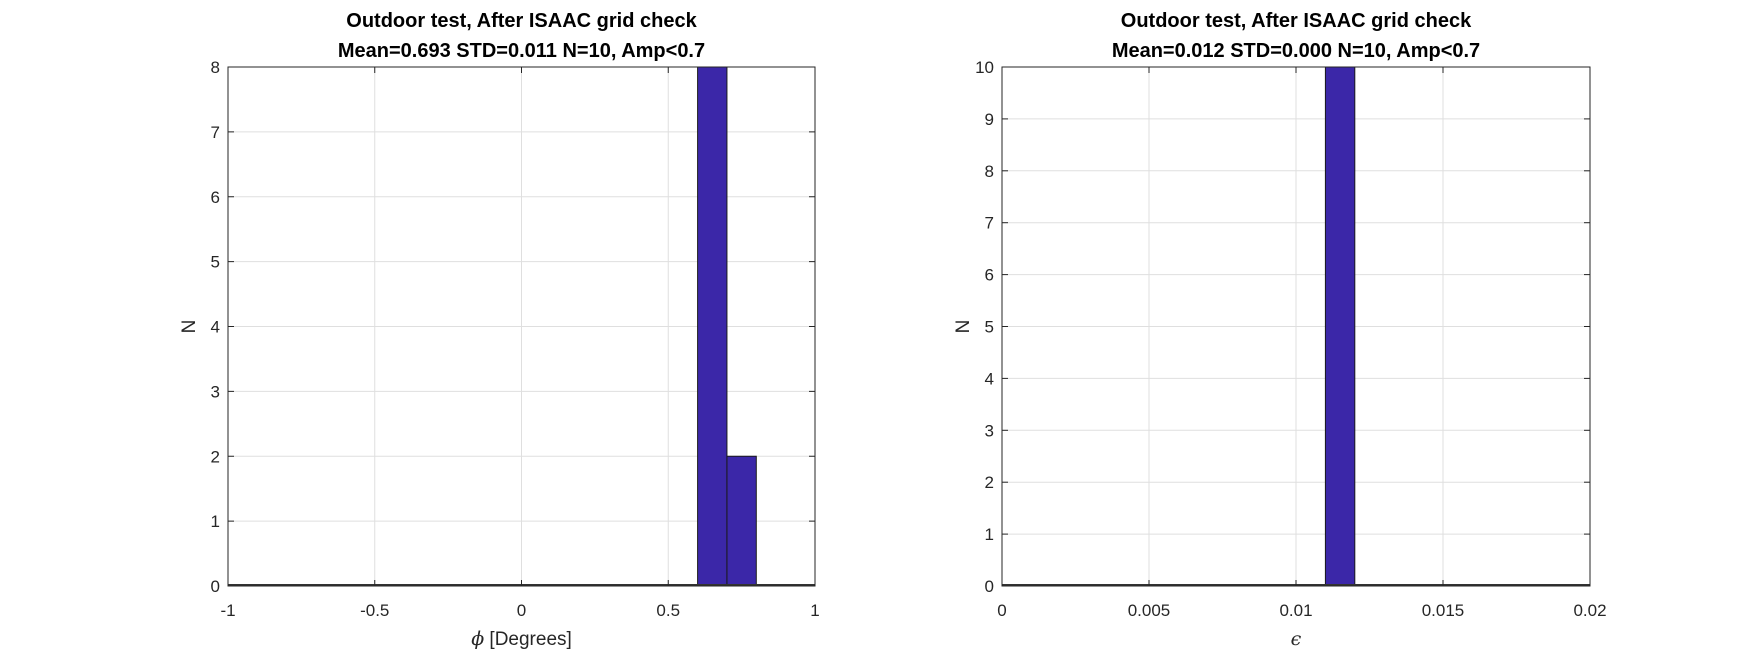  I want to click on x-tick-label: 0.5, so click(668, 610).